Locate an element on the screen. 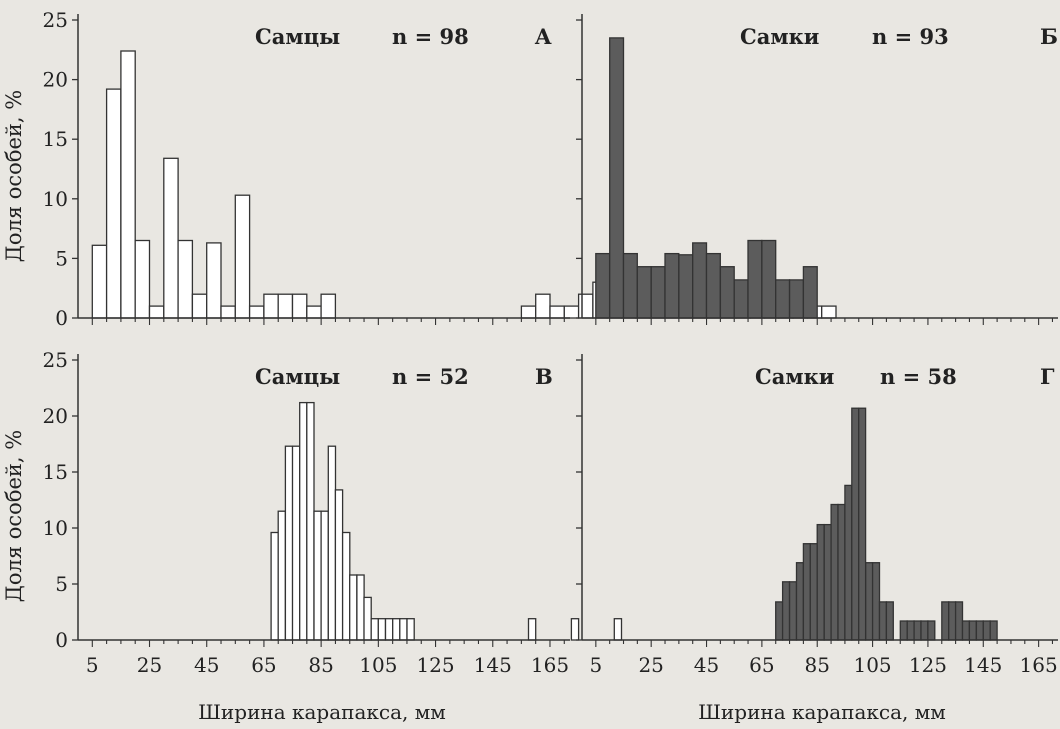  y-axis-label-top: Доля особей, % is located at coordinates (14, 176).